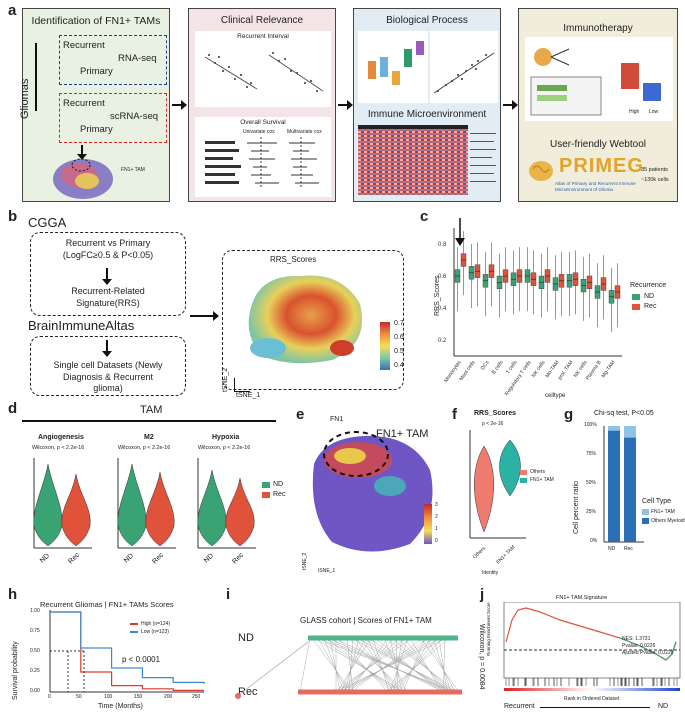  I want to click on tam-group-label: TAM, so click(151, 410).